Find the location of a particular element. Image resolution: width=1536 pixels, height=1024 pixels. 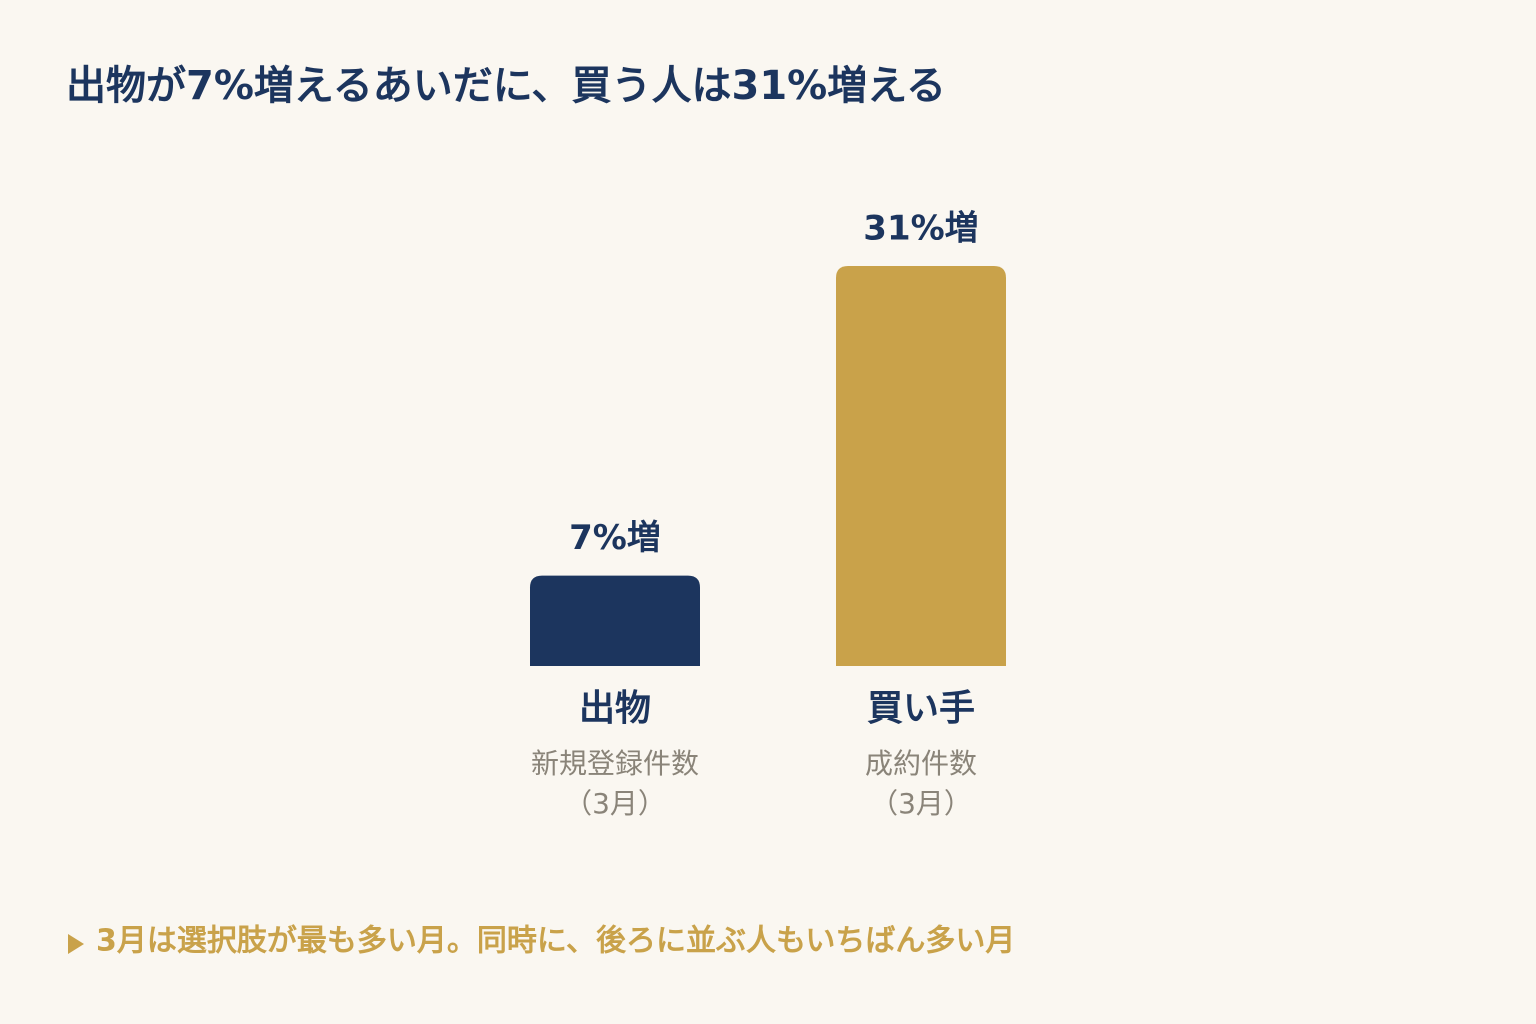

category-label: 買い手 is located at coordinates (921, 708).